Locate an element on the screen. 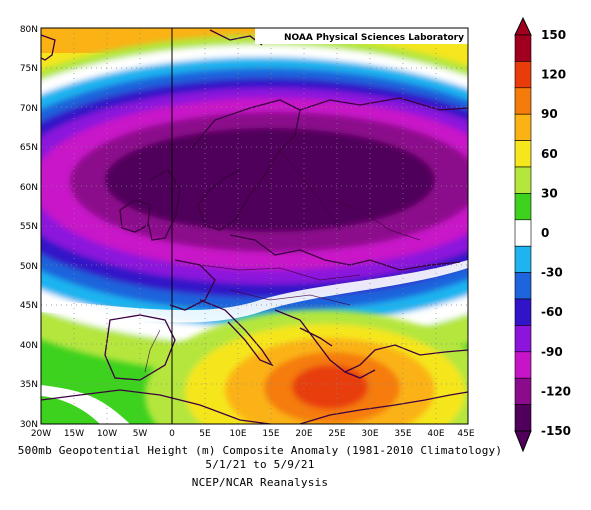 The width and height of the screenshot is (591, 510). lat-tick: 45N is located at coordinates (29, 306).